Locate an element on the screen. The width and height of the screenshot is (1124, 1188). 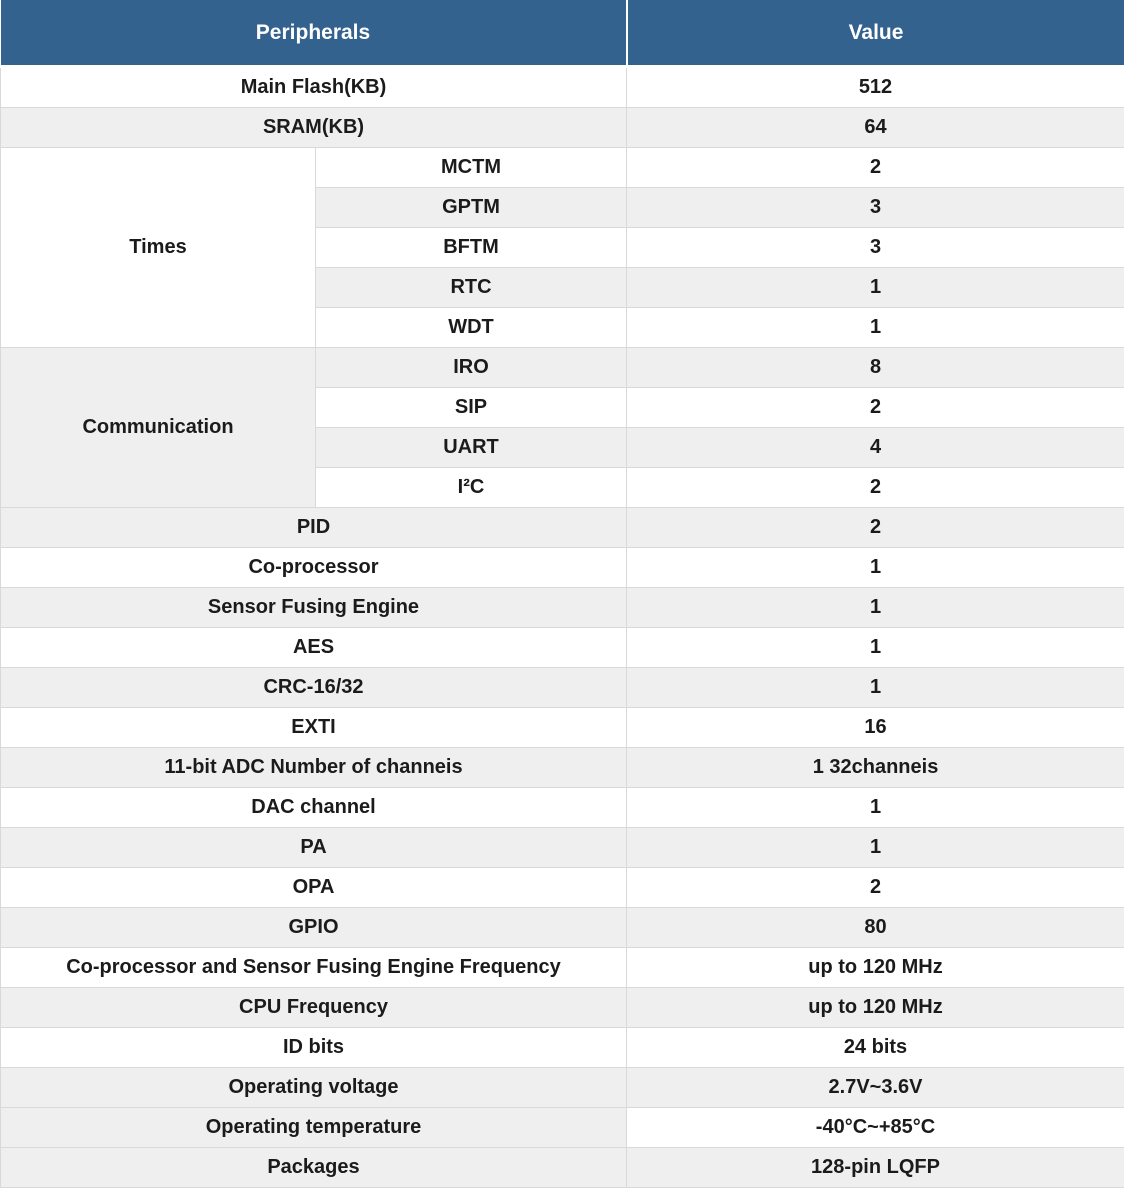
peripheral-value-rtc: 1 is located at coordinates (875, 288).